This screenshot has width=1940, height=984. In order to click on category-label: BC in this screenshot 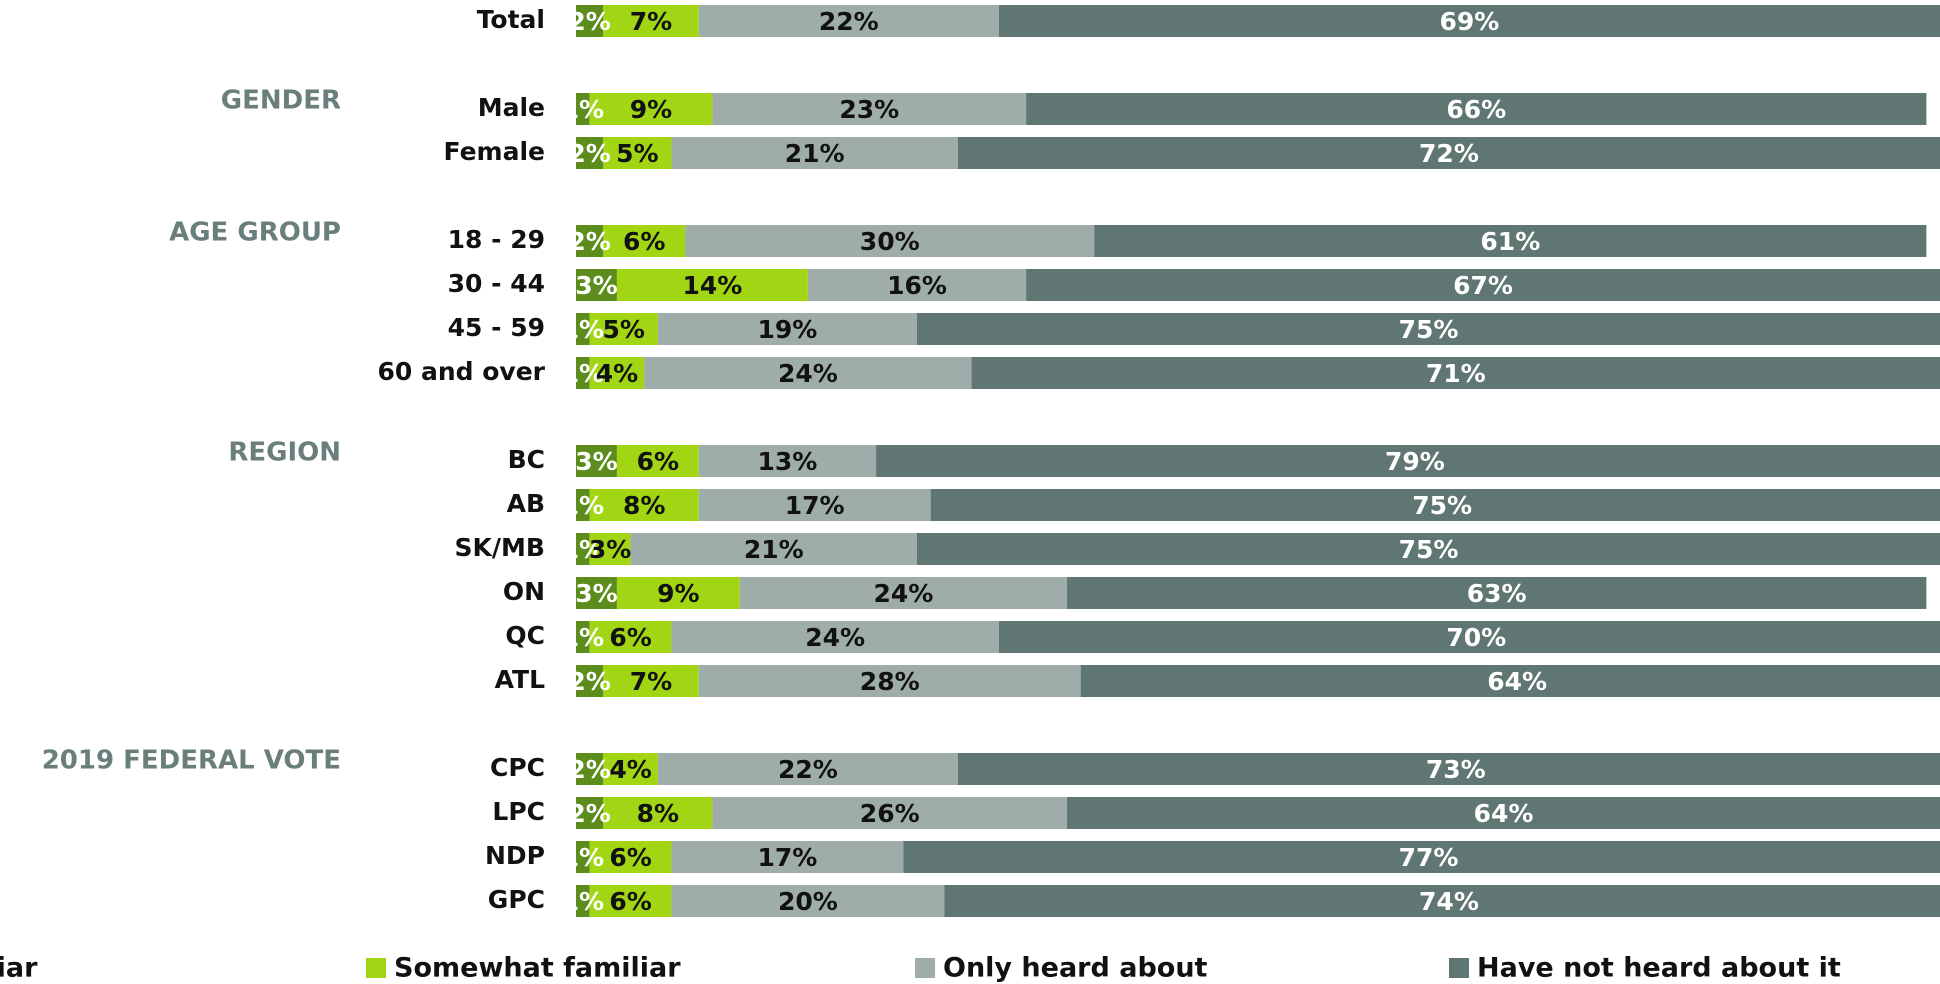, I will do `click(526, 459)`.